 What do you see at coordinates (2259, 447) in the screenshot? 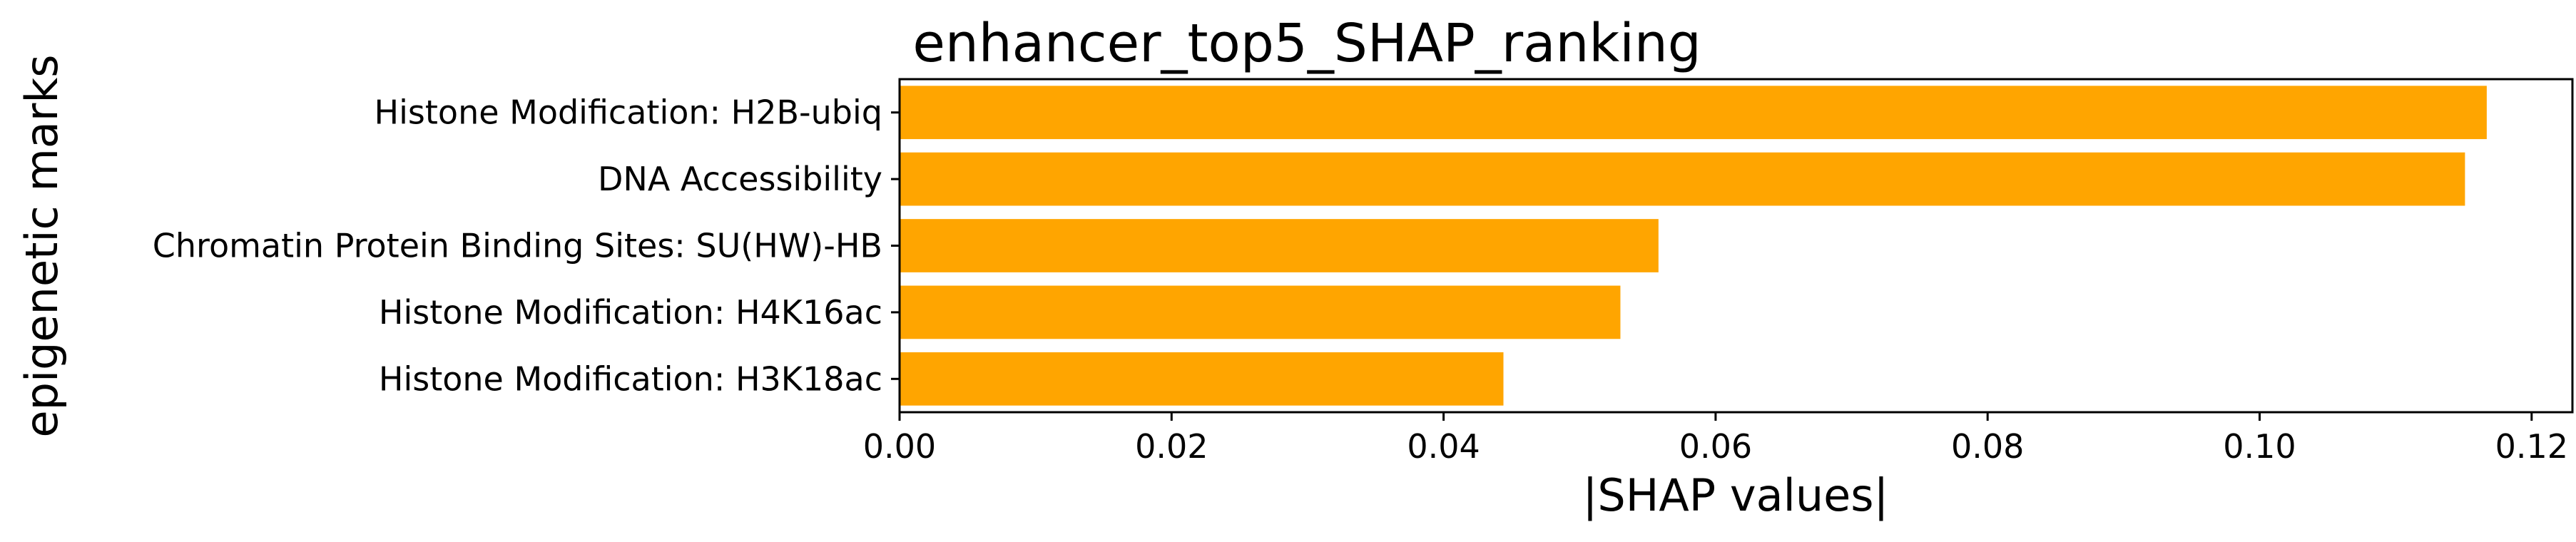
I see `x-tick-label: 0.10` at bounding box center [2259, 447].